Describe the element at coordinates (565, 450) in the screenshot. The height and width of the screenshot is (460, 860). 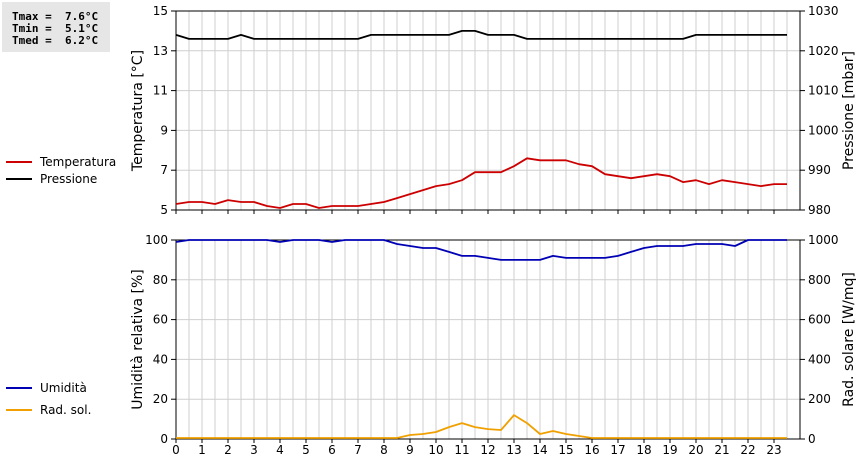
I see `x-tick-label: 15` at that location.